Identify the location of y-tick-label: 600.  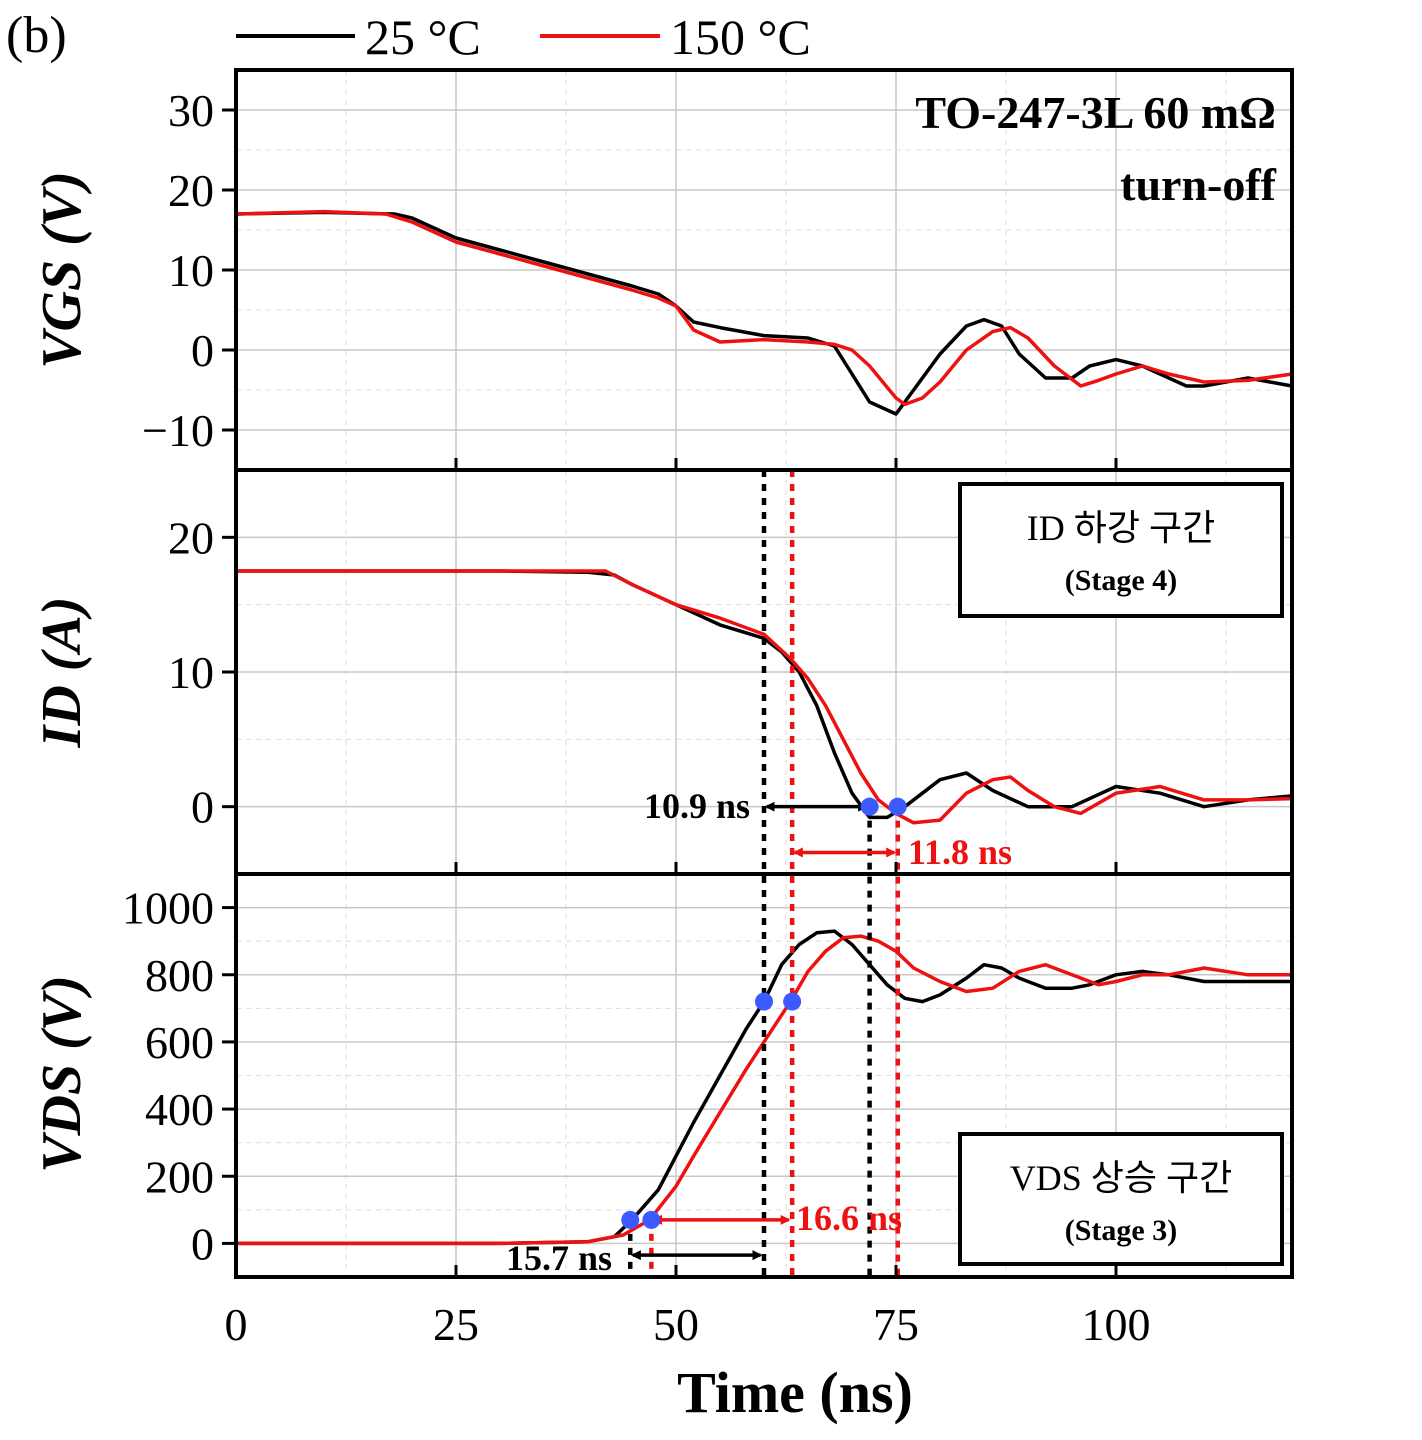
(179, 1042).